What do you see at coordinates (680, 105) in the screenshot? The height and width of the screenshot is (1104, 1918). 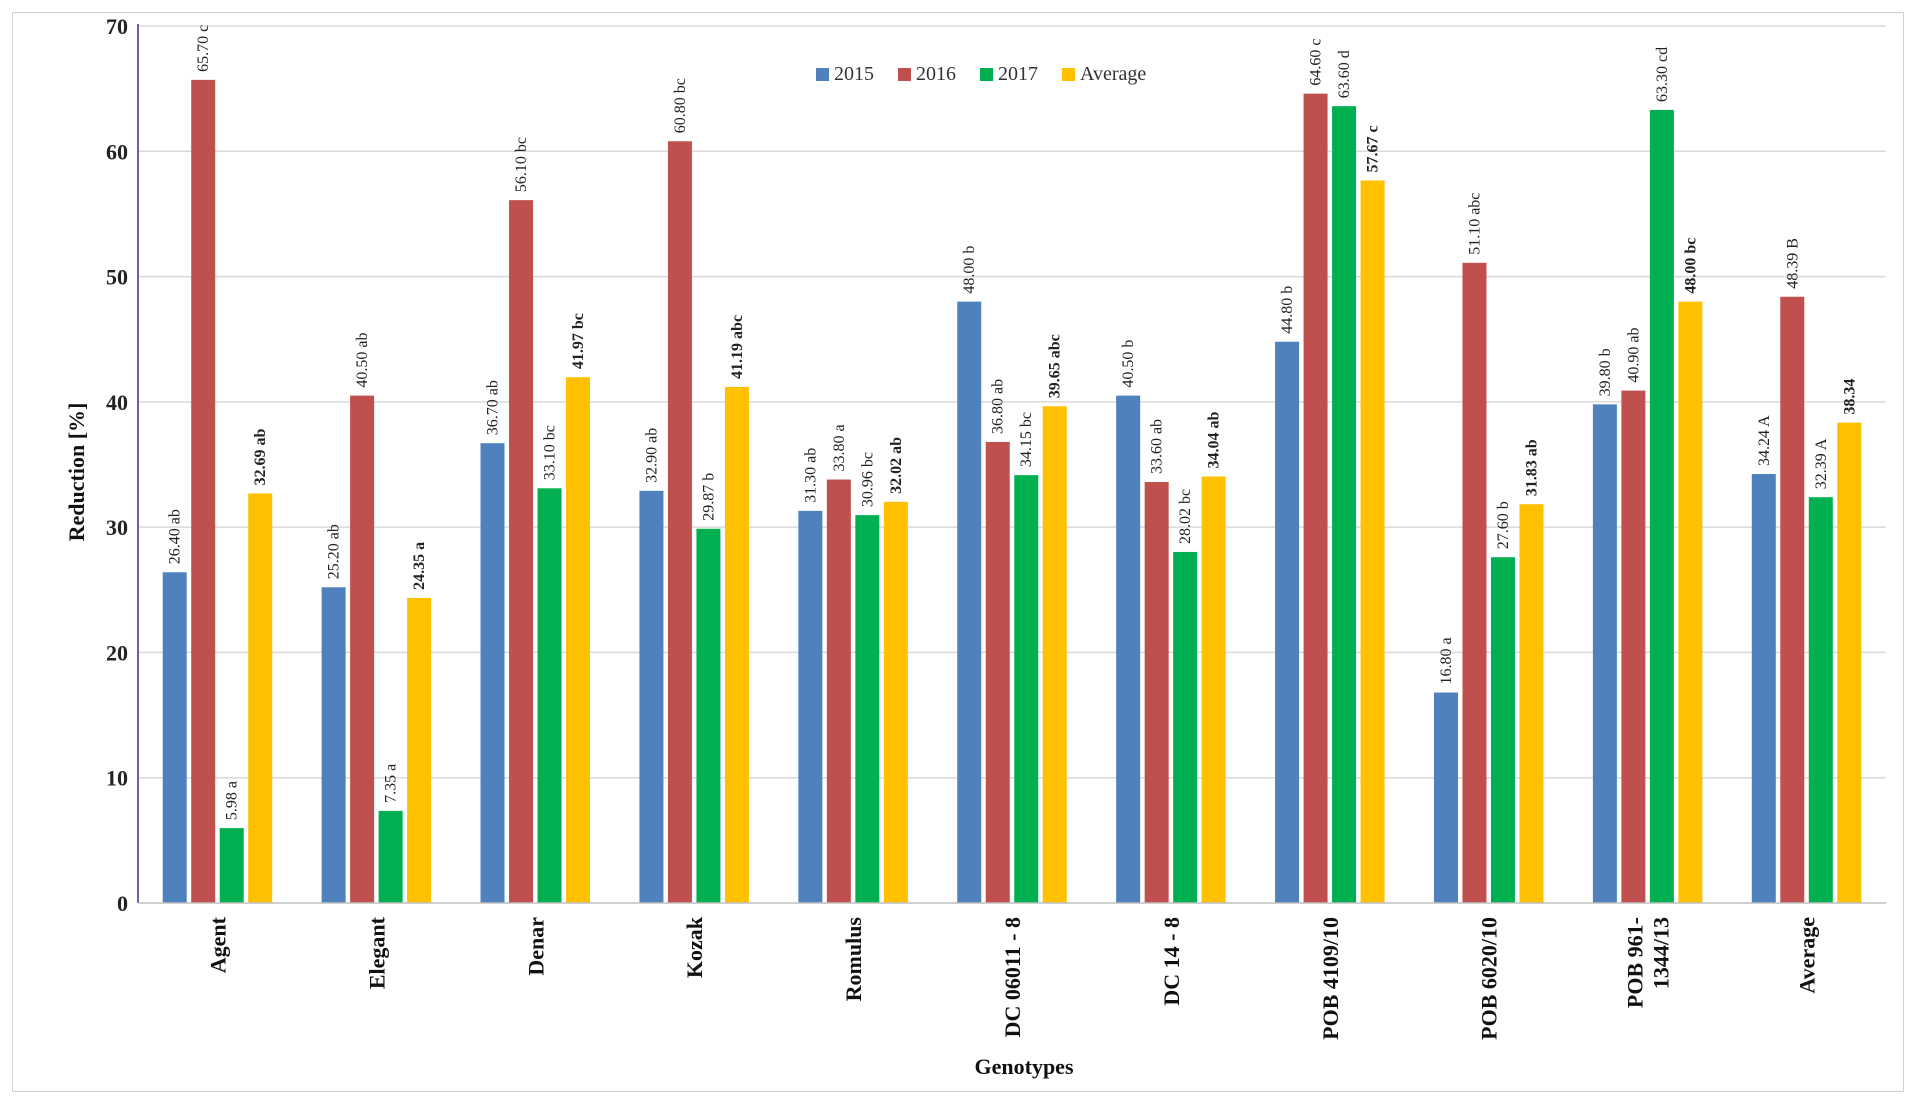 I see `data-label: 60.80 bc` at bounding box center [680, 105].